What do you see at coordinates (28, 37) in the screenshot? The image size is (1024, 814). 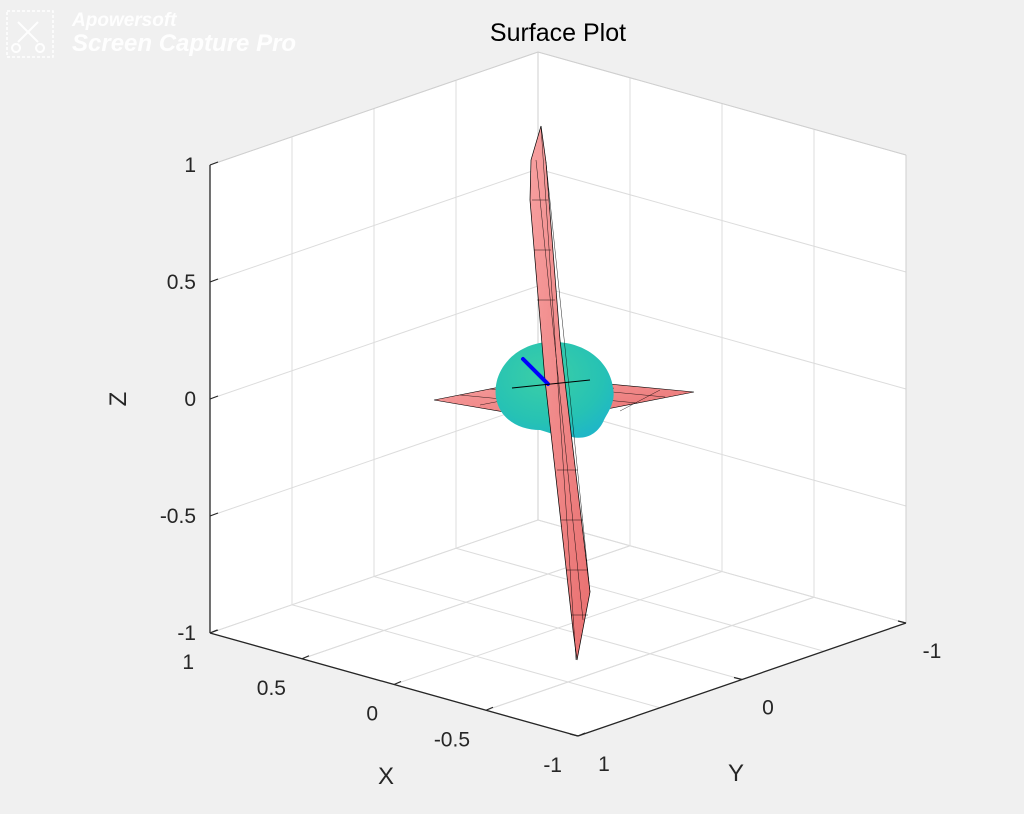 I see `scissors-pen-icon-glyph` at bounding box center [28, 37].